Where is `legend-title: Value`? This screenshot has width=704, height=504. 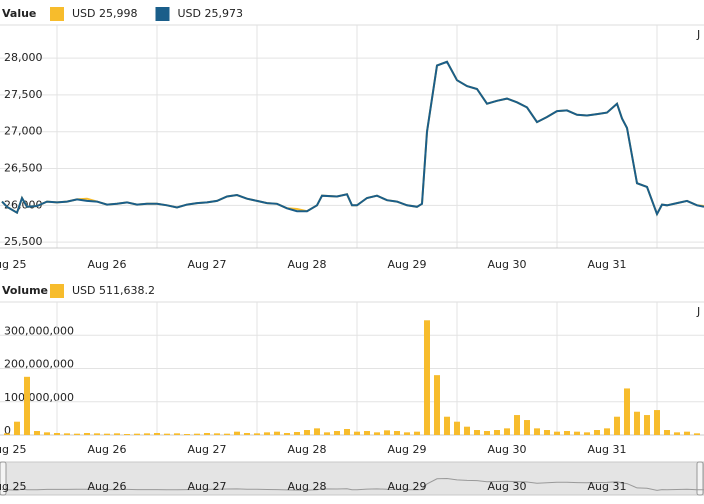
legend-title: Value is located at coordinates (19, 13).